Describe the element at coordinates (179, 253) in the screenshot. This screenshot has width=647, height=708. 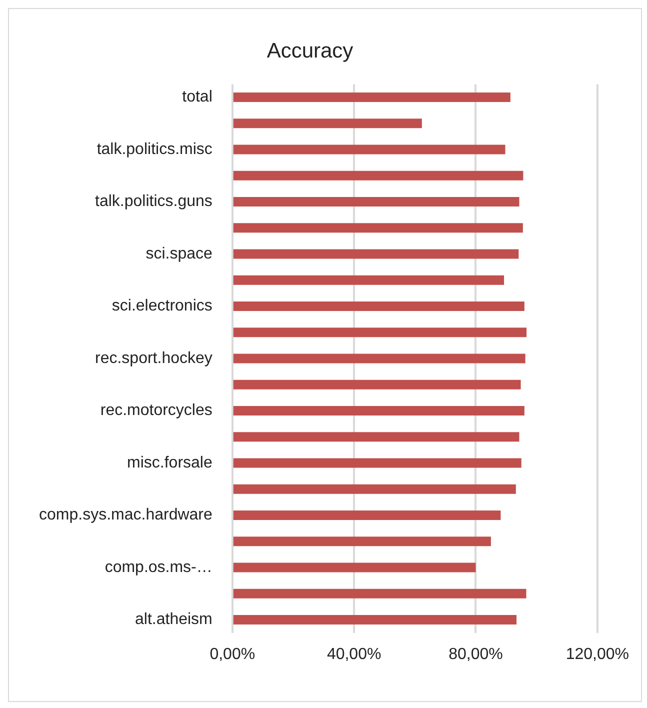
I see `y-tick-label: sci.space` at that location.